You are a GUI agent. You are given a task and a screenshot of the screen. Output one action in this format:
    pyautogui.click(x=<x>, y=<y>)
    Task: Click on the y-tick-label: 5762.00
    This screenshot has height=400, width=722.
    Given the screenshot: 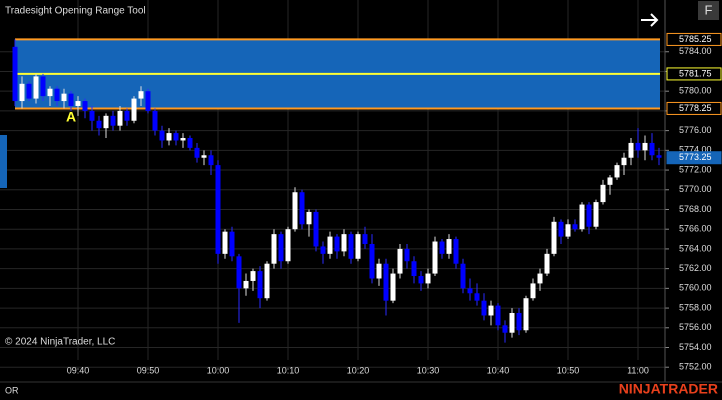 What is the action you would take?
    pyautogui.click(x=695, y=268)
    